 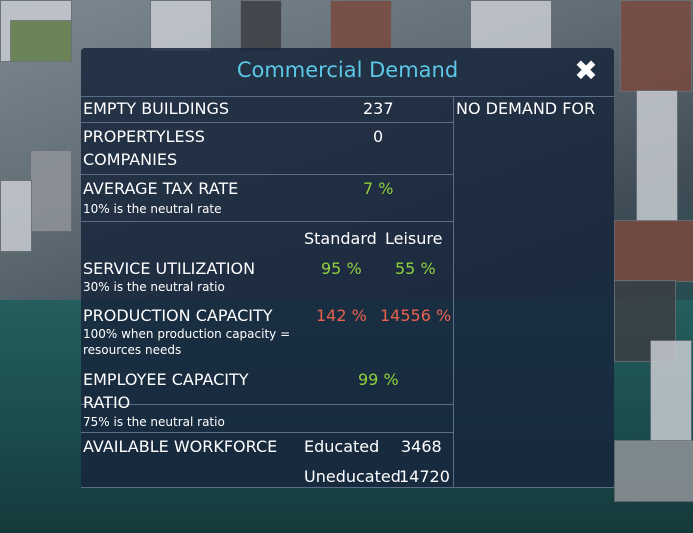 What do you see at coordinates (416, 315) in the screenshot?
I see `production-capacity-leisure: 14556 %` at bounding box center [416, 315].